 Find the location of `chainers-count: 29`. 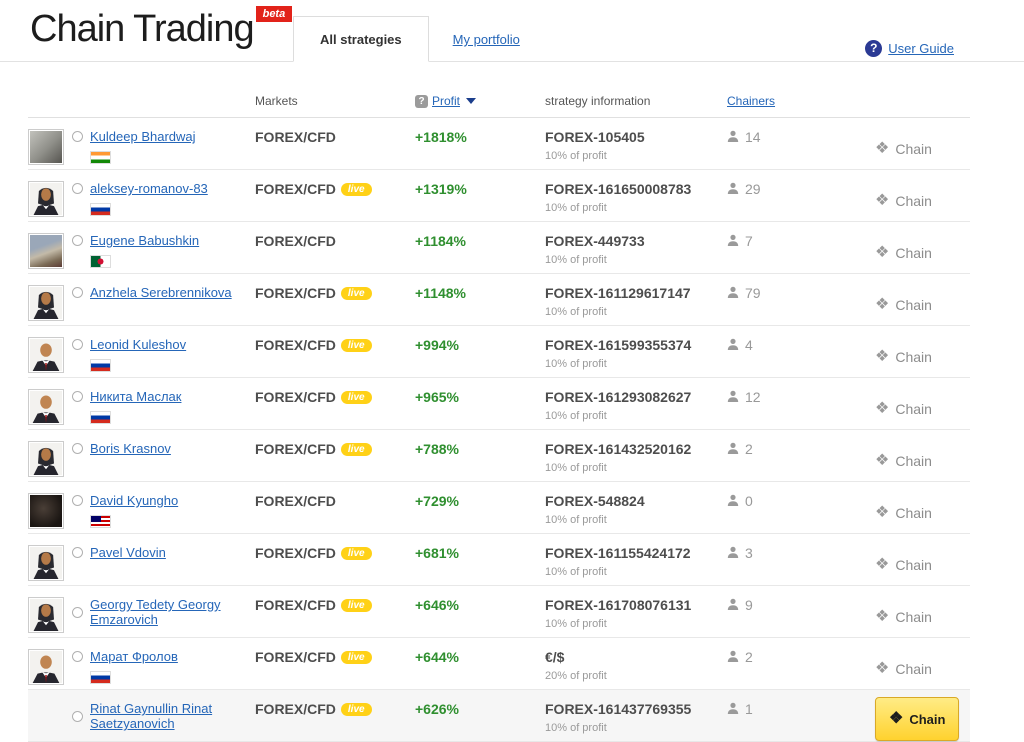

chainers-count: 29 is located at coordinates (753, 189).